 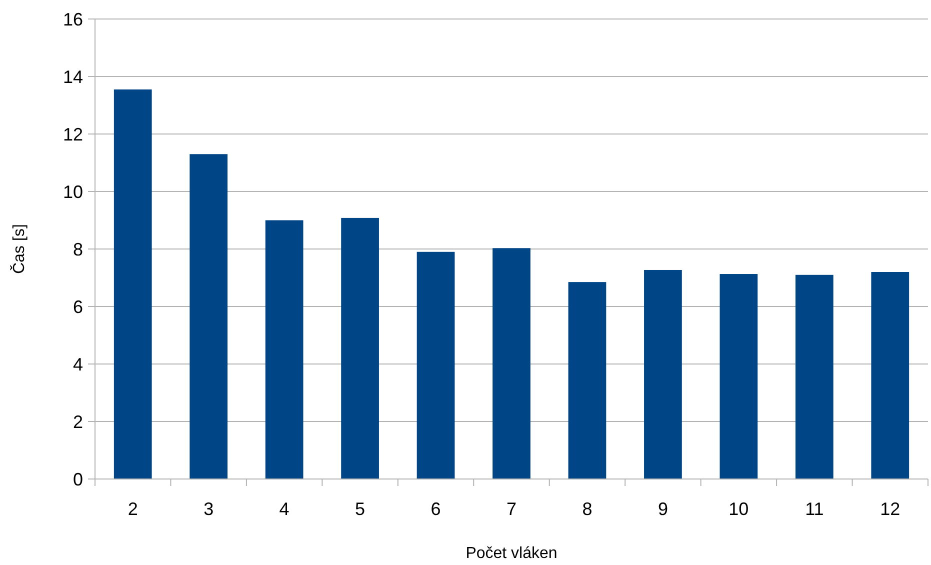 I want to click on x-tick-label: 10, so click(x=738, y=509).